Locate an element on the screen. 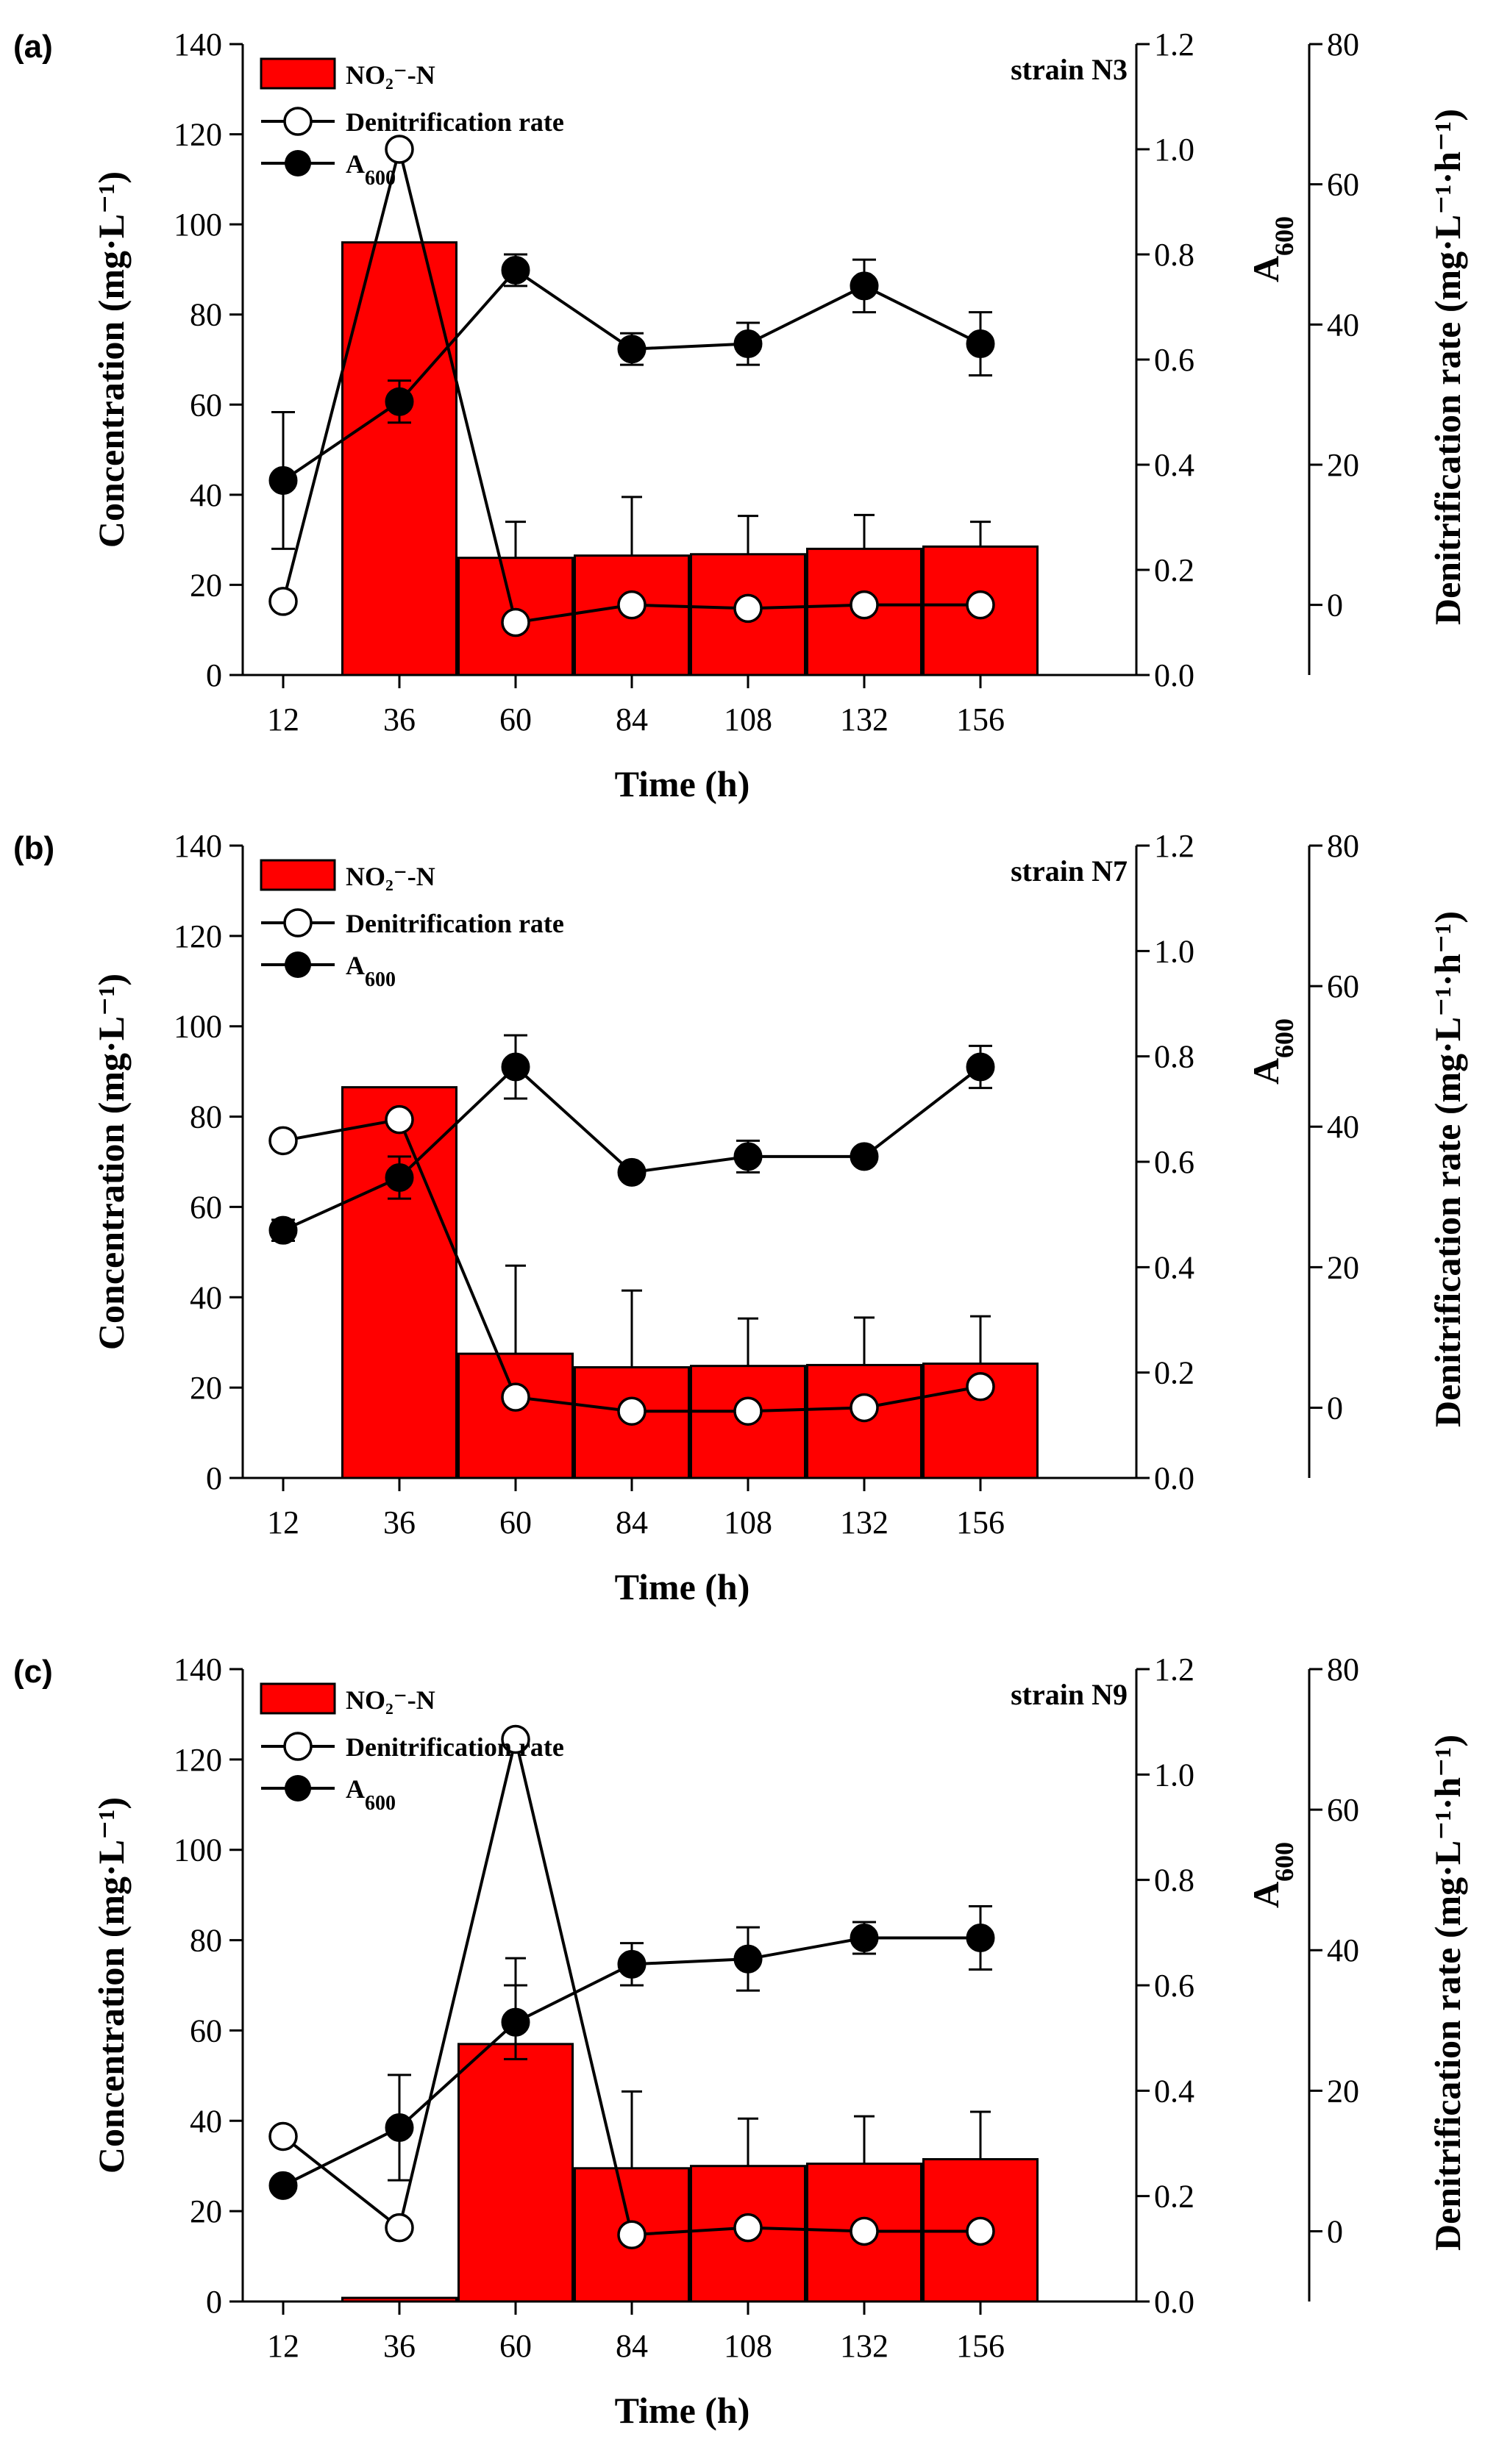  panel-label: (c) is located at coordinates (33, 1672).